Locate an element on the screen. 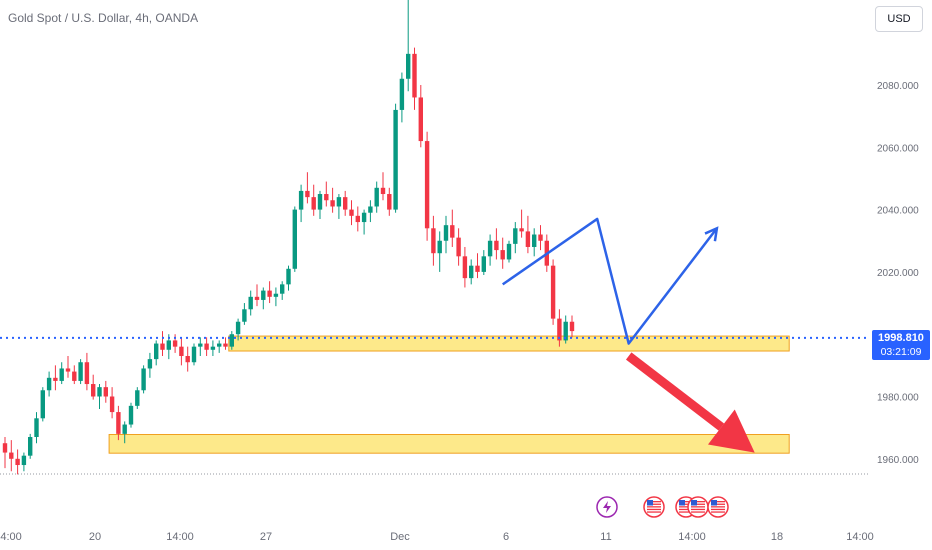  x-tick-label: 27 is located at coordinates (266, 537).